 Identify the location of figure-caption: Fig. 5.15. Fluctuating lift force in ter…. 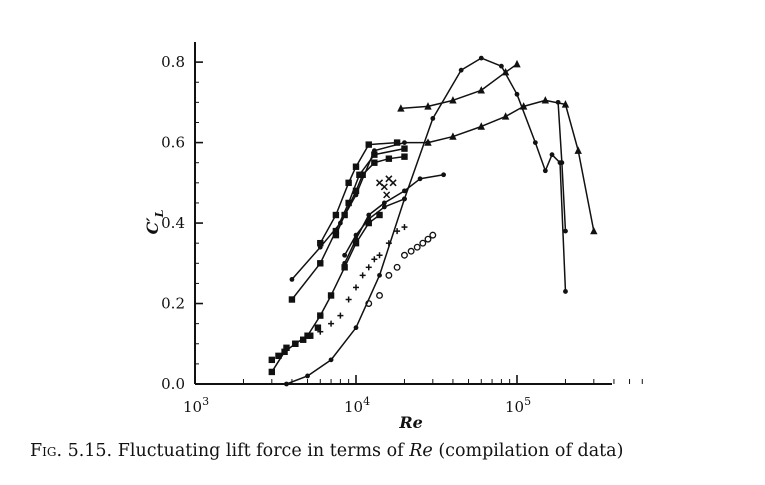
(326, 451).